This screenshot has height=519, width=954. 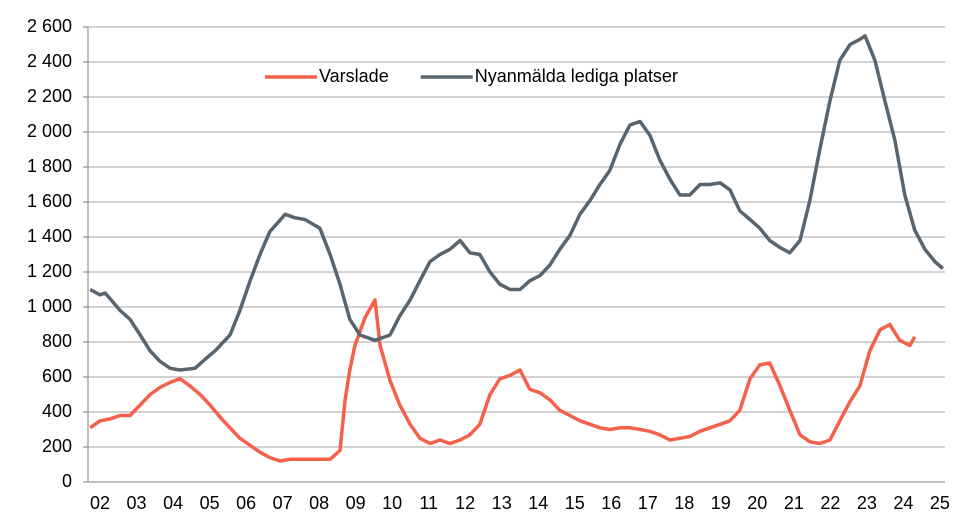 What do you see at coordinates (611, 503) in the screenshot?
I see `x-tick-label: 16` at bounding box center [611, 503].